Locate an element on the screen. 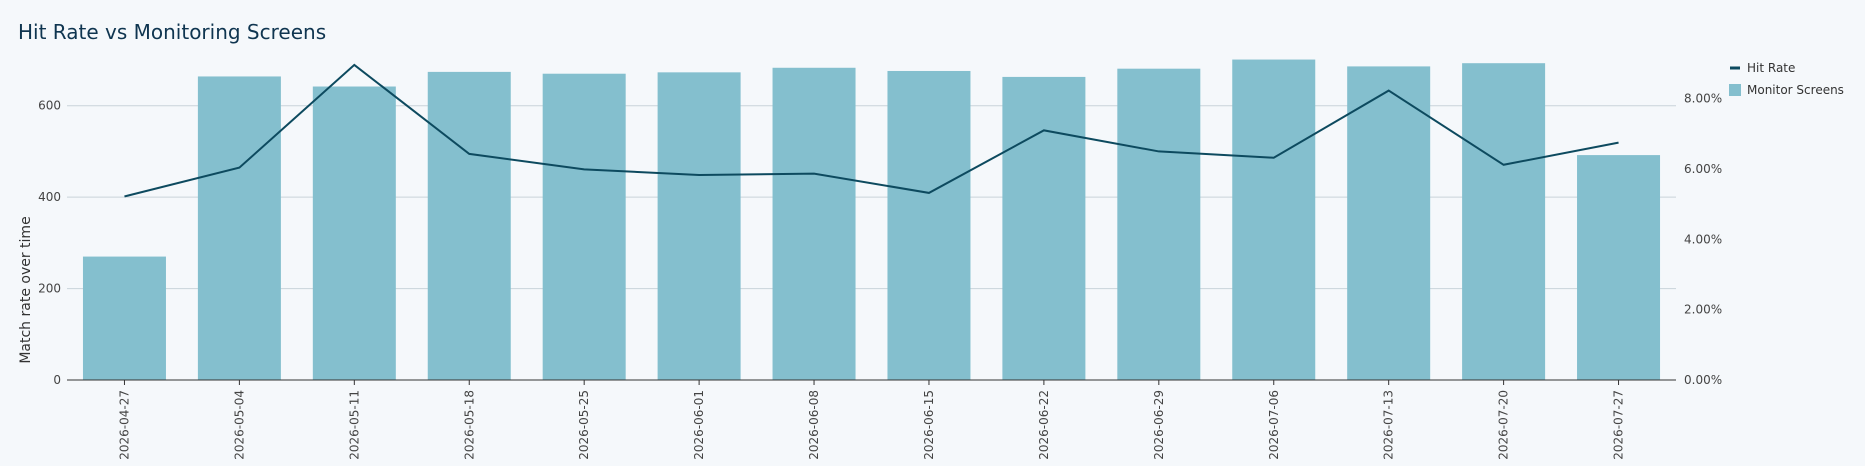 The image size is (1865, 466). y2-tick-label: 0.00% is located at coordinates (1703, 380).